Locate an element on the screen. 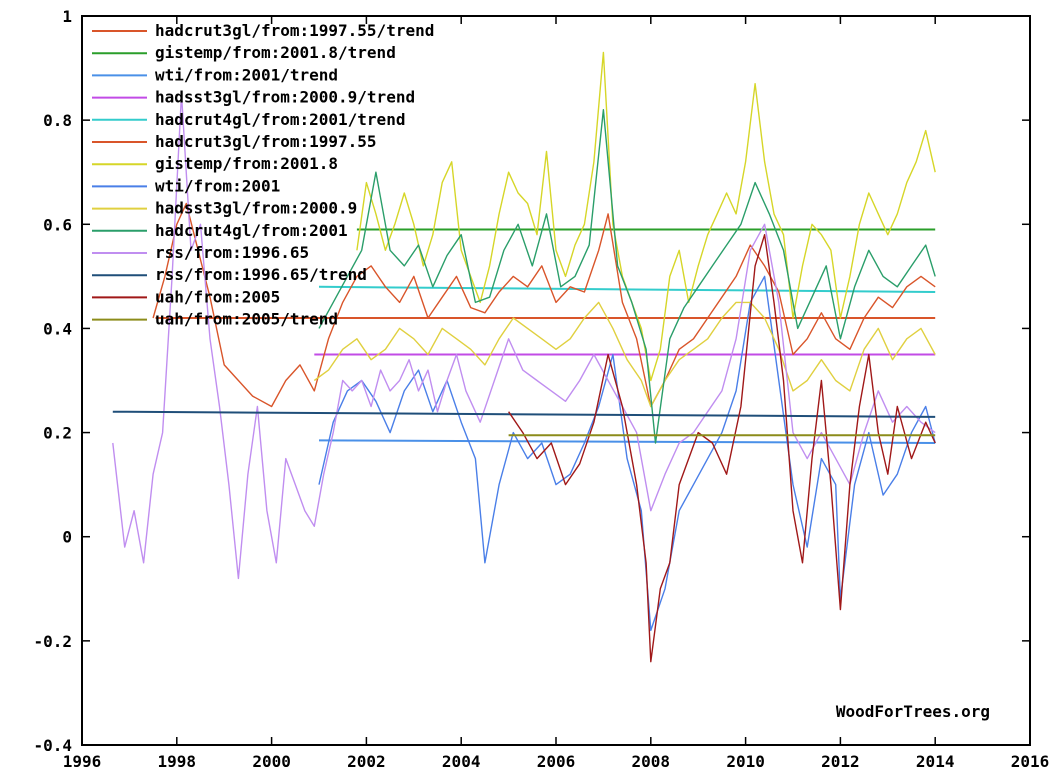 The height and width of the screenshot is (780, 1049). x-tick-label: 1998 is located at coordinates (177, 761).